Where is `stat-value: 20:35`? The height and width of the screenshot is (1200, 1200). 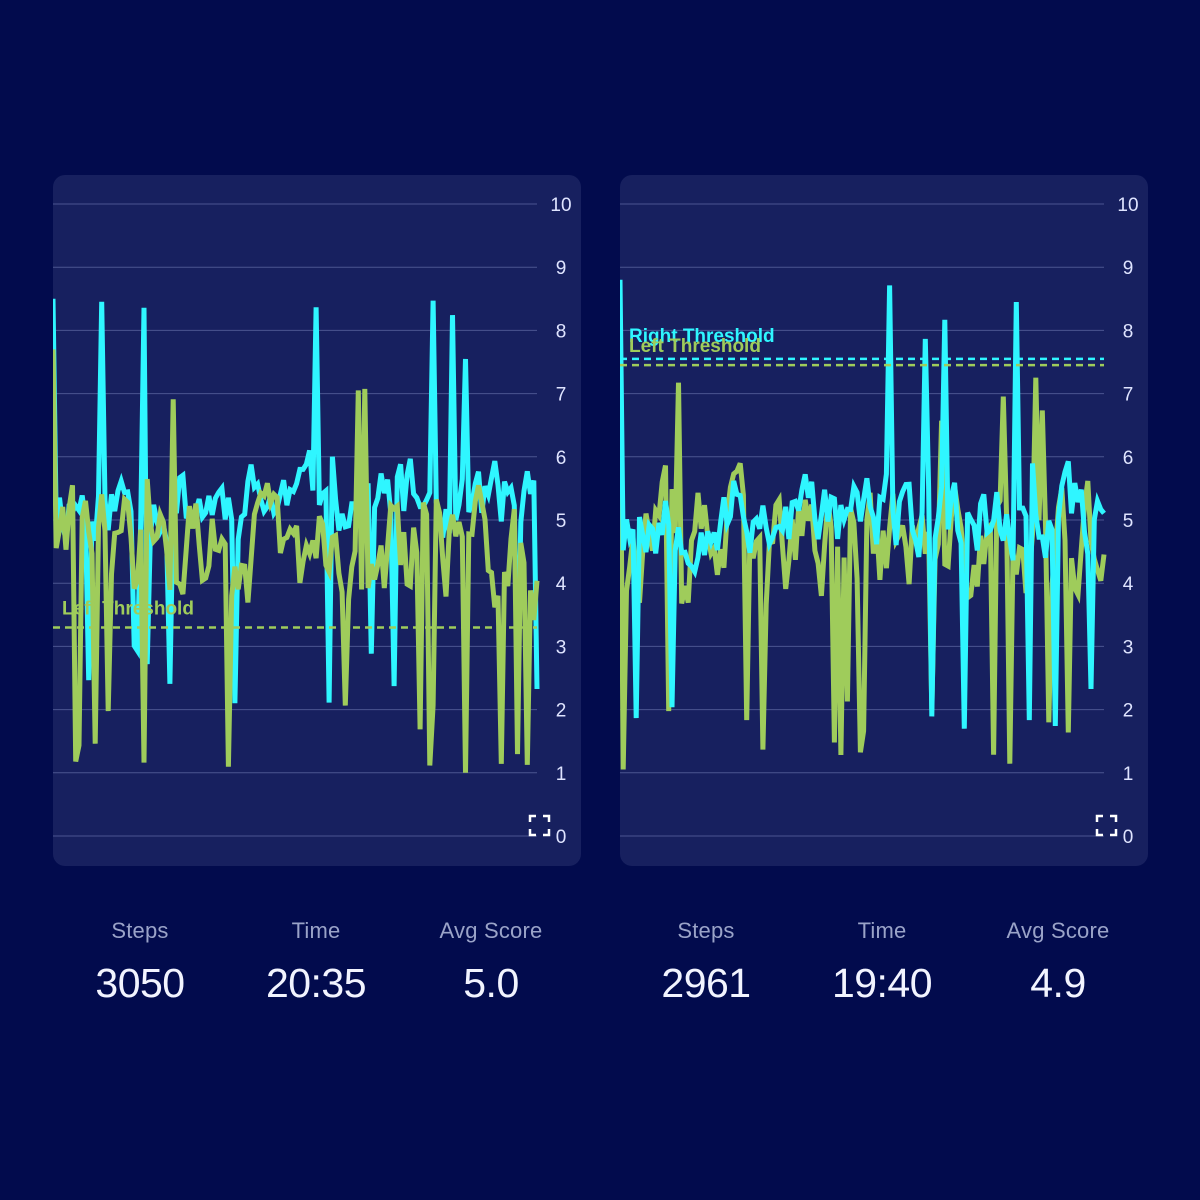
stat-value: 20:35 is located at coordinates (316, 983).